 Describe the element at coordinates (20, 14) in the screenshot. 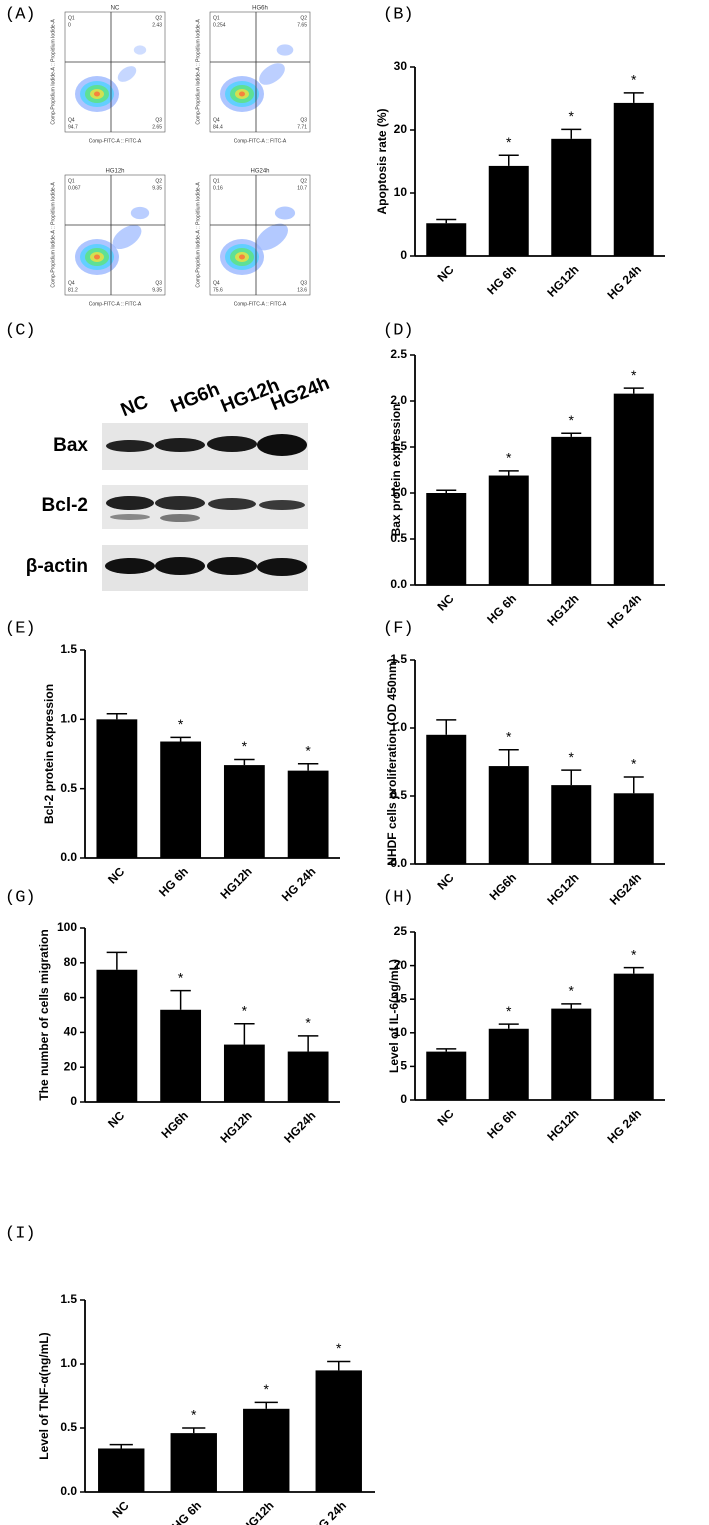

I see `panel-label: (A)` at that location.